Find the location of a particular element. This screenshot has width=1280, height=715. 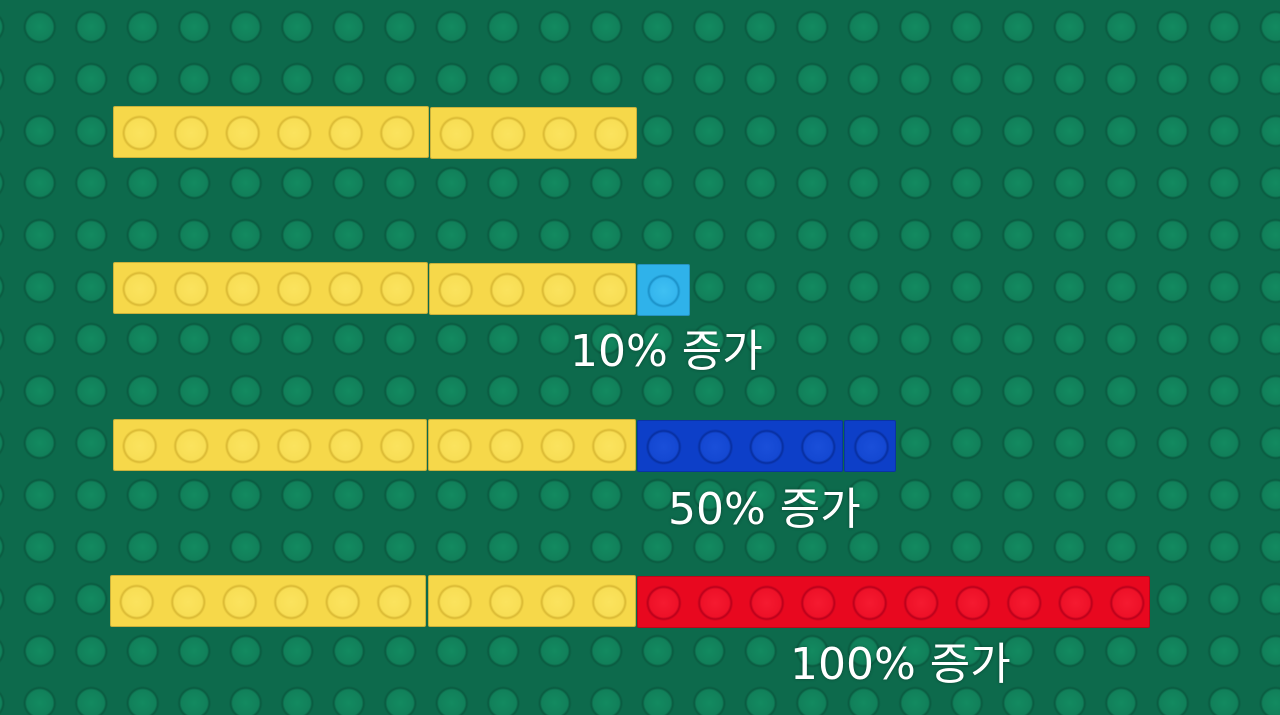

label-100-percent: 100% 증가 is located at coordinates (900, 664).